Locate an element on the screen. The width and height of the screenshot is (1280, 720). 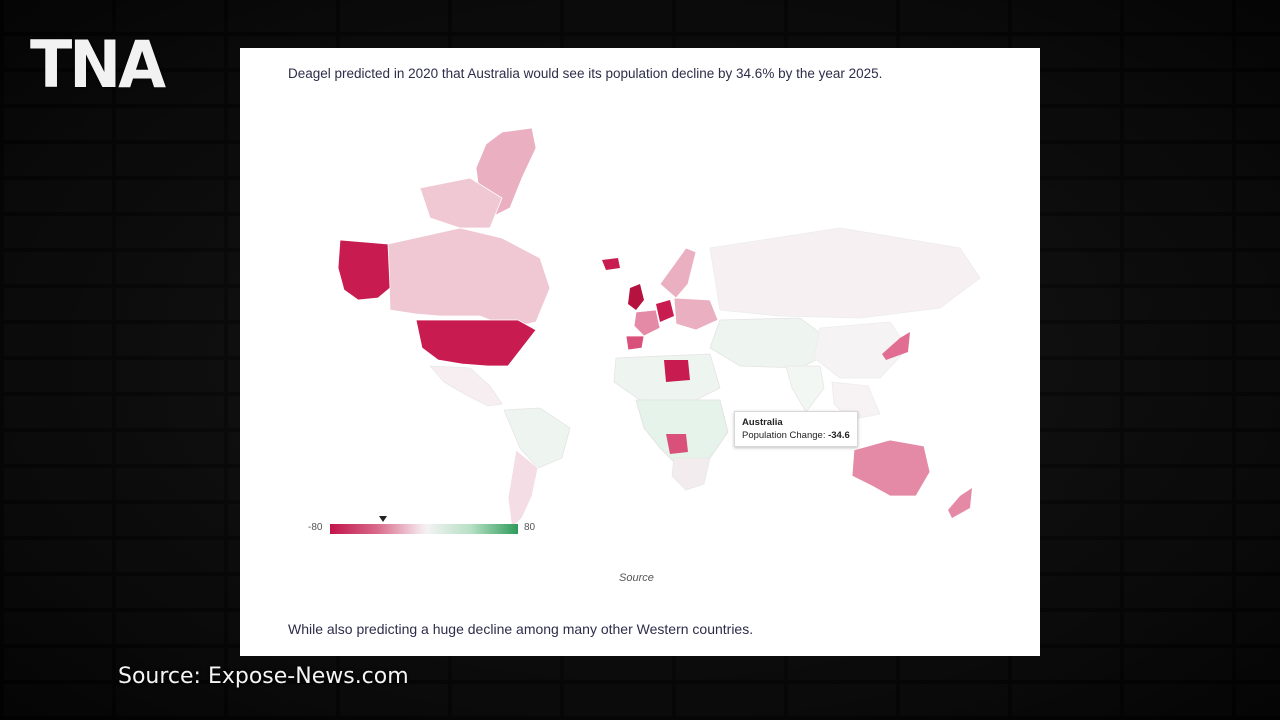
tooltip-metric-label: Population Change: is located at coordinates (784, 435).